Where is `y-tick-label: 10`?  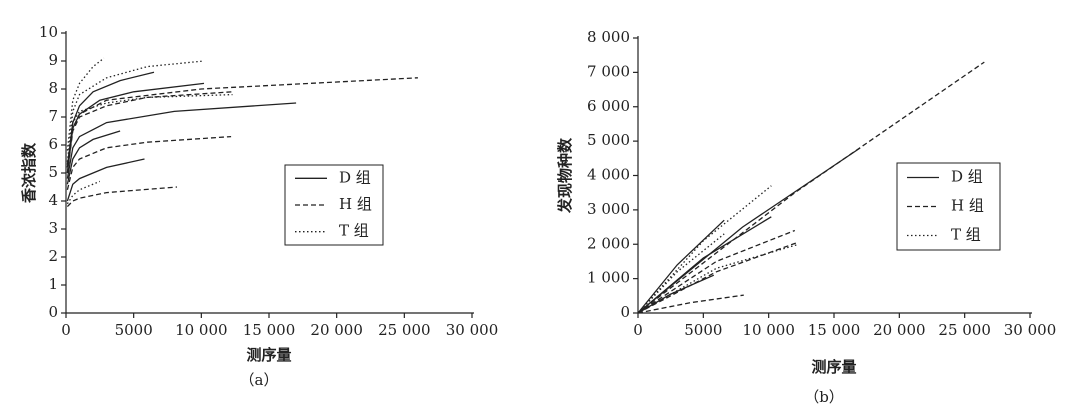 y-tick-label: 10 is located at coordinates (48, 32).